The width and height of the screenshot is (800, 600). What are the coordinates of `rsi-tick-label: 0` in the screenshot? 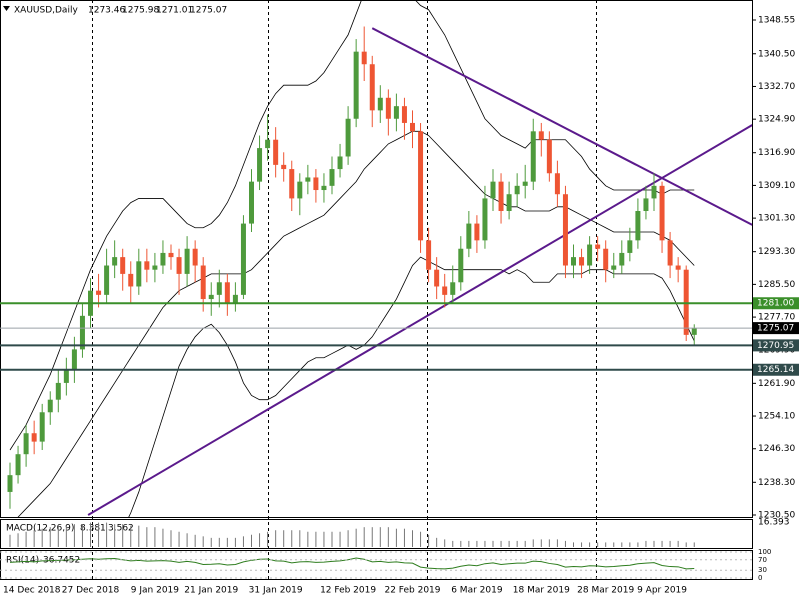 It's located at (760, 578).